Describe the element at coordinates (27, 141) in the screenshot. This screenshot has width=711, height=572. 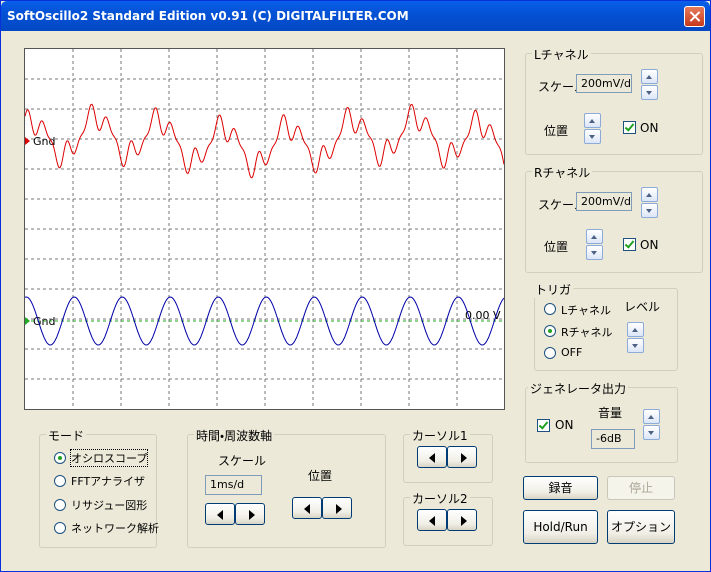
I see `l-ground-marker` at that location.